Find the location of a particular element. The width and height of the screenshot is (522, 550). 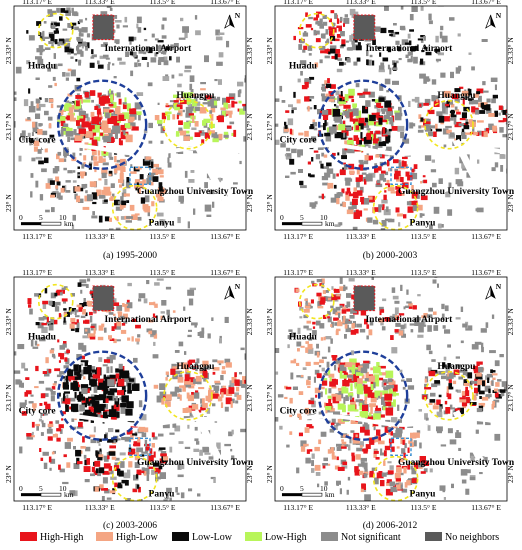

lon-tick-bottom: 113.5° E is located at coordinates (423, 507).